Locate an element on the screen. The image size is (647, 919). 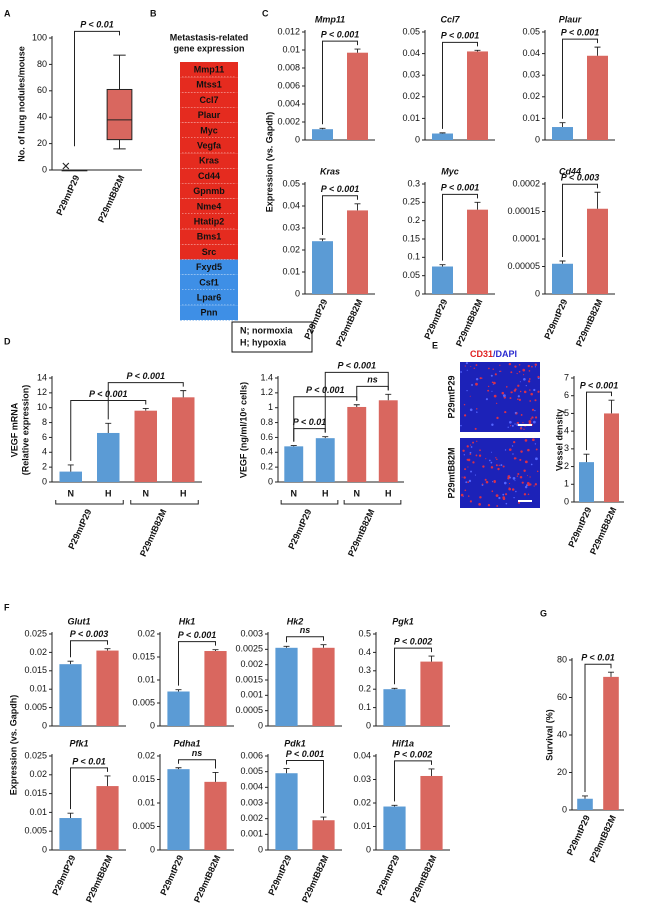
chart-title: Pdk1 is located at coordinates (295, 743).